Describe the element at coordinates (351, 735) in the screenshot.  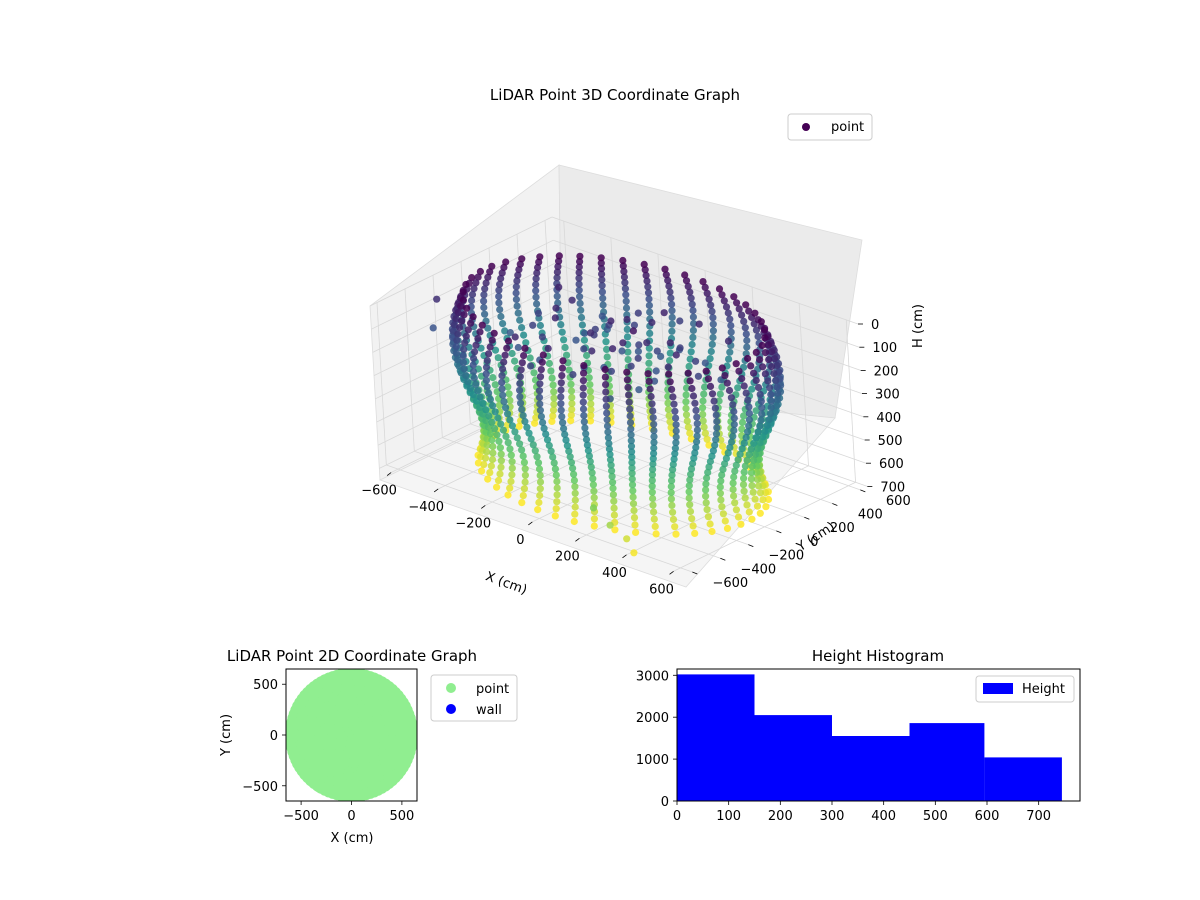
I see `2d-plot-area` at that location.